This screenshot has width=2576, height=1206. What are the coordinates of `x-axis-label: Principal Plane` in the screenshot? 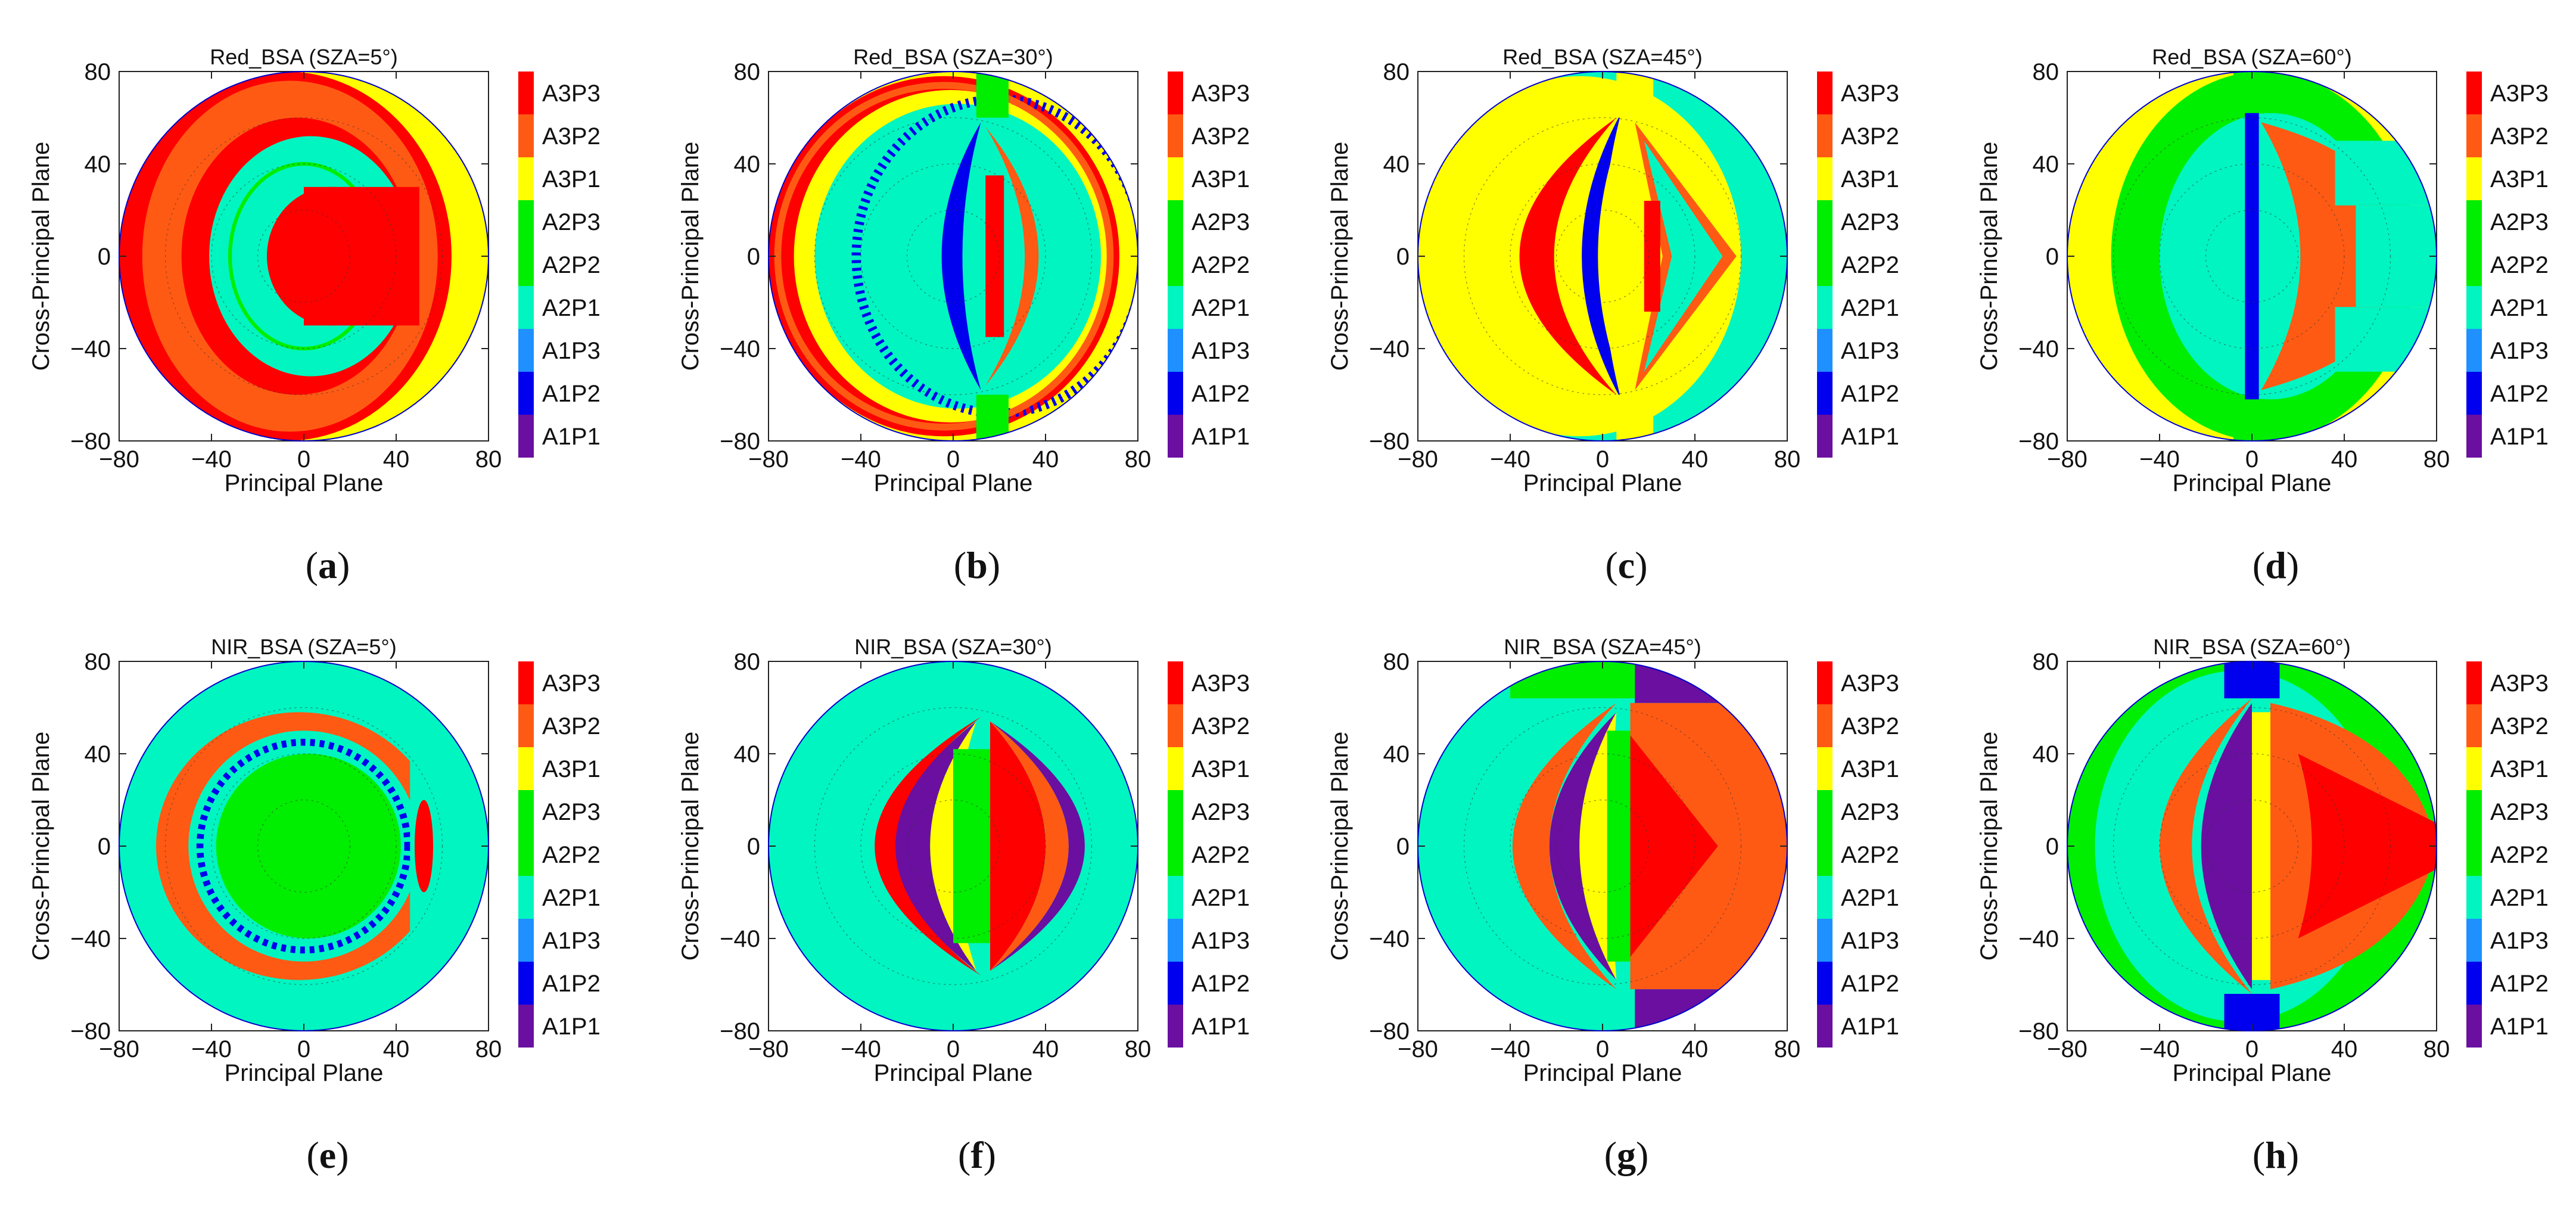 It's located at (1602, 483).